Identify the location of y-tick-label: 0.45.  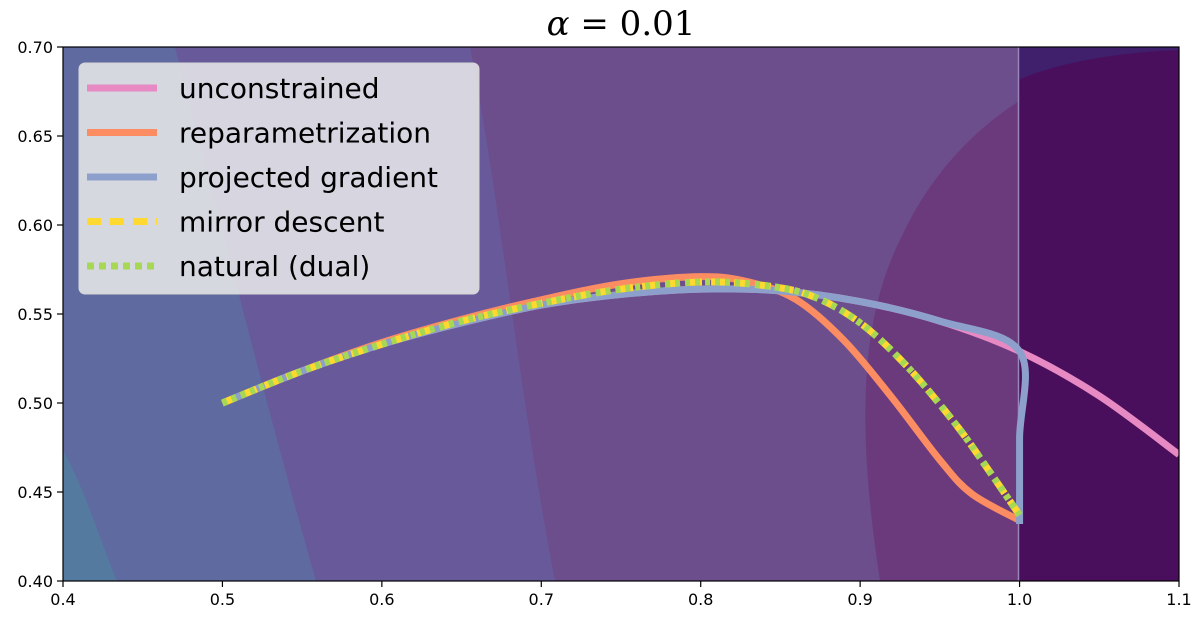
(35, 492).